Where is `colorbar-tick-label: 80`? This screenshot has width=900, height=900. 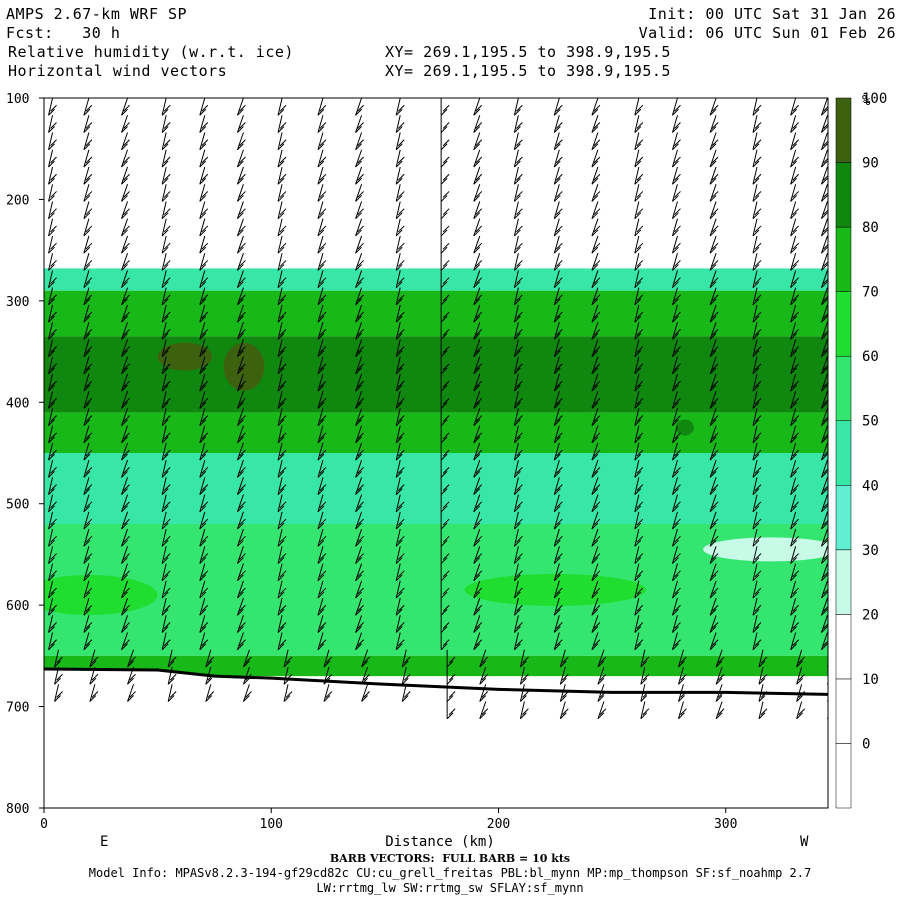 colorbar-tick-label: 80 is located at coordinates (870, 228).